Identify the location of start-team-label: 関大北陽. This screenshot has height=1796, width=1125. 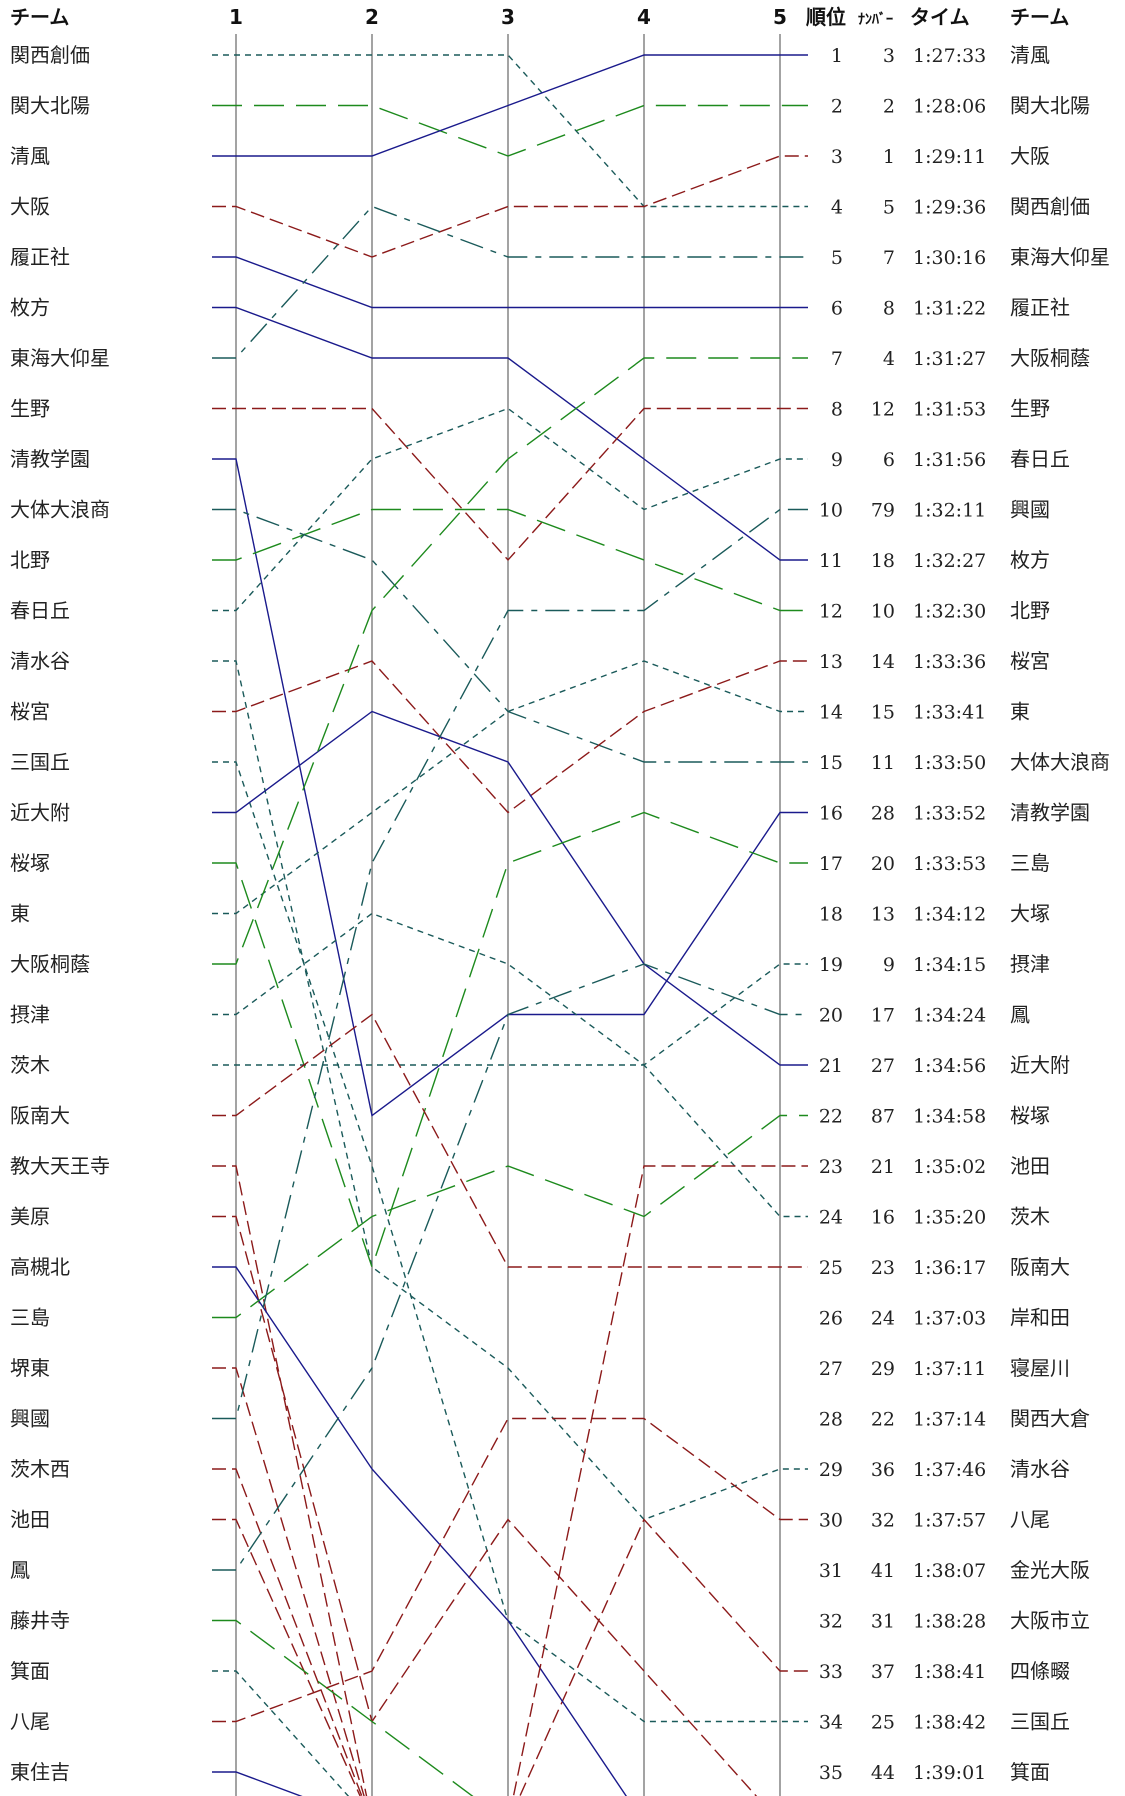
(50, 106).